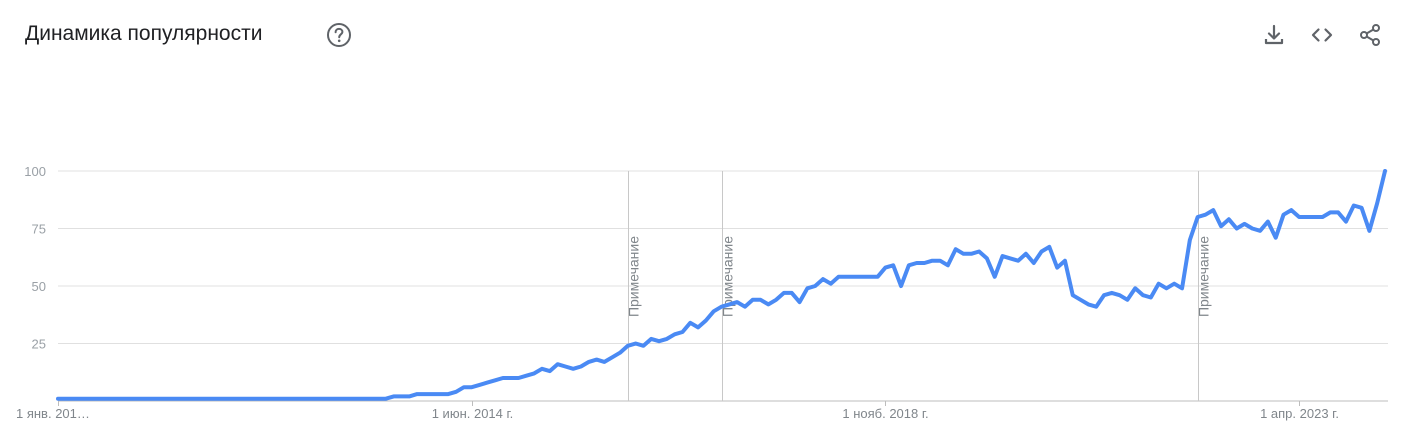  I want to click on download-icon, so click(1274, 35).